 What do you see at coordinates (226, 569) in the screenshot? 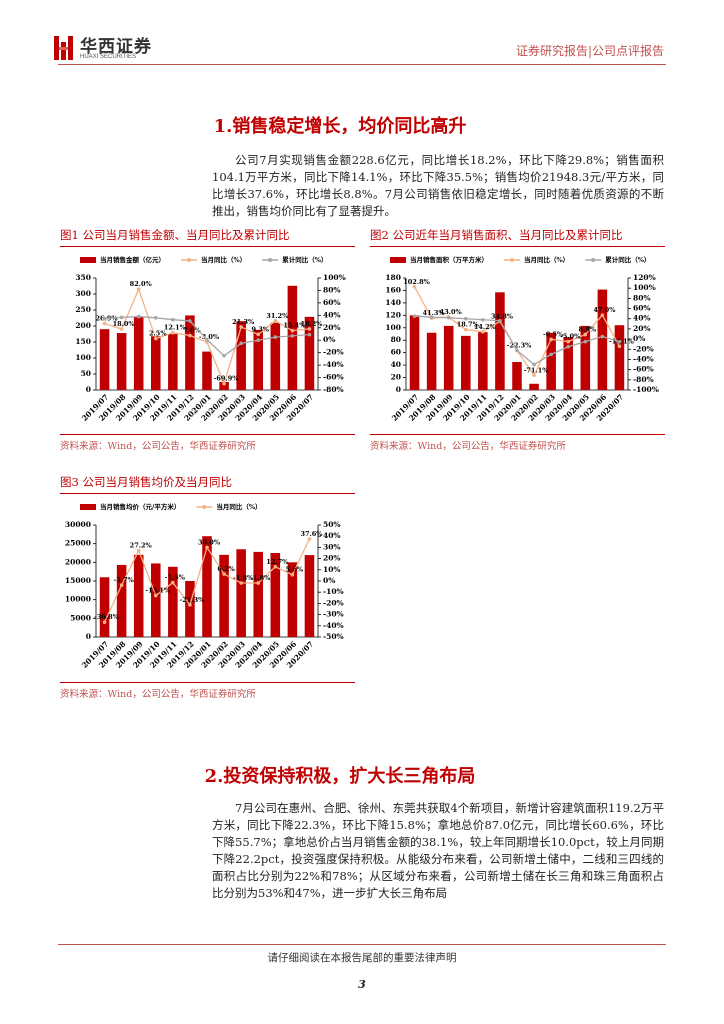
I see `data-label: 6.2%` at bounding box center [226, 569].